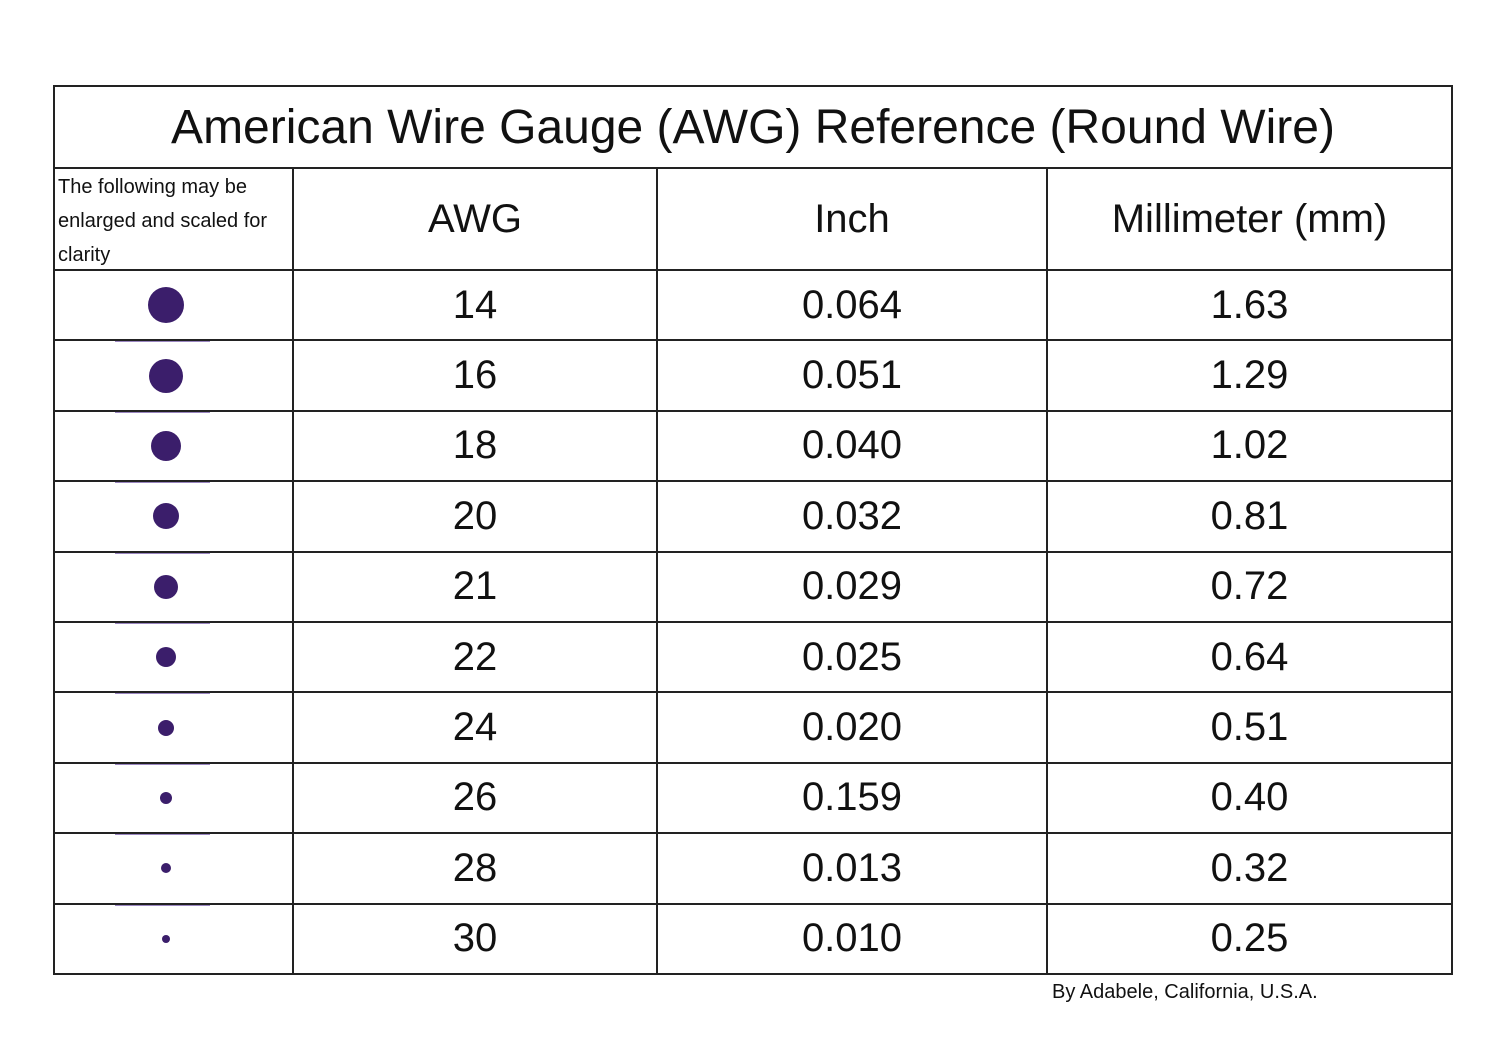 Image resolution: width=1500 pixels, height=1056 pixels. I want to click on table-cell: 0.81, so click(1249, 515).